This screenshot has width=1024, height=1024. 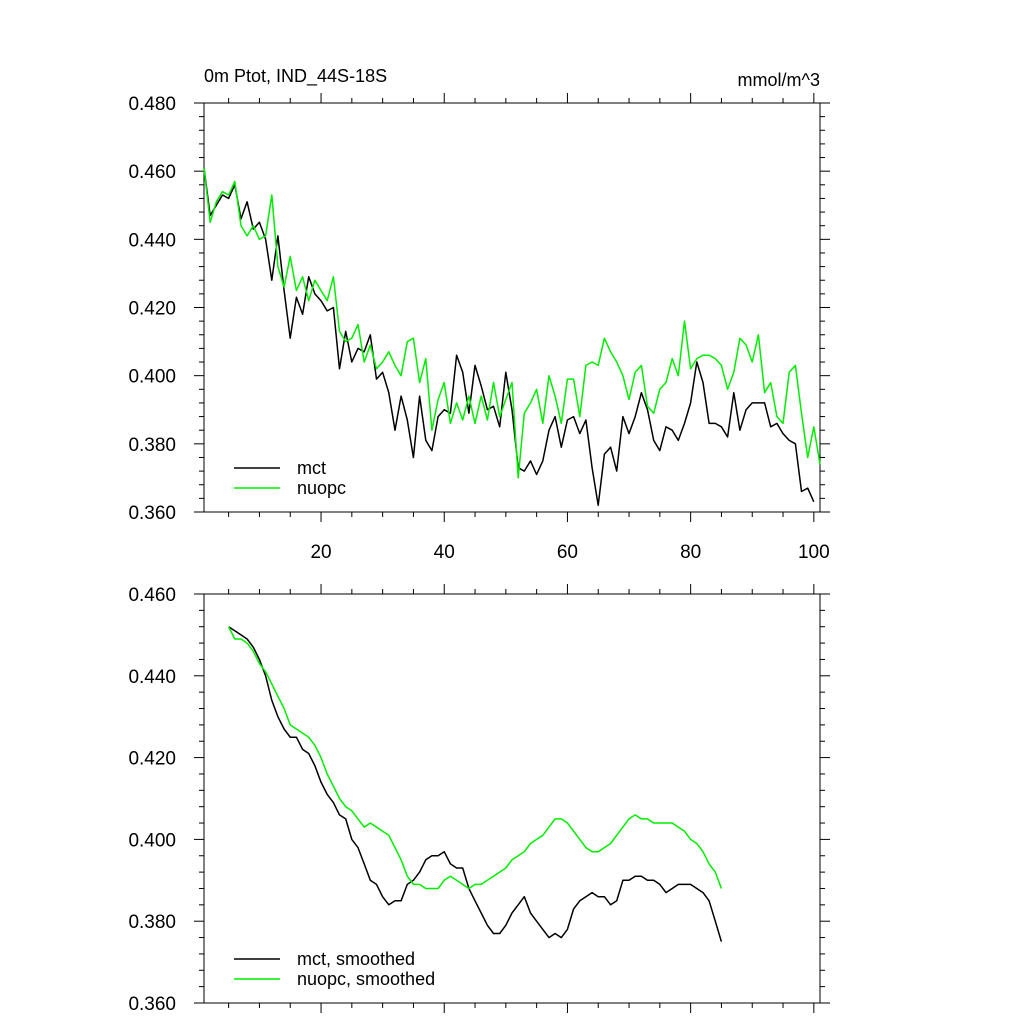 I want to click on legend-label: nuopc, smoothed, so click(x=366, y=979).